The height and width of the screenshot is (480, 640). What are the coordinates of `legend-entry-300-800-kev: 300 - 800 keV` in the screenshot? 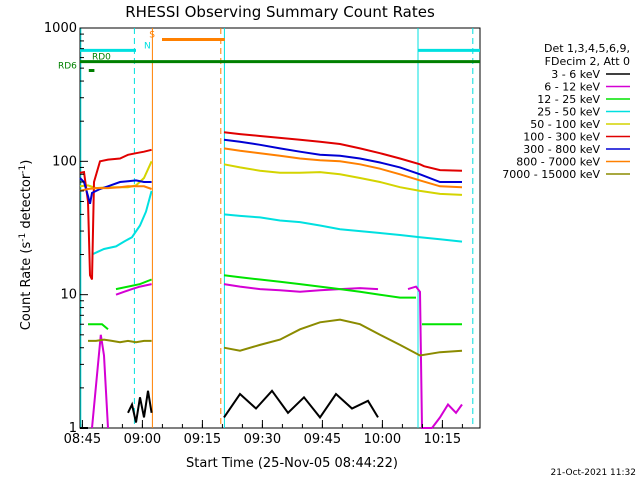 It's located at (561, 149).